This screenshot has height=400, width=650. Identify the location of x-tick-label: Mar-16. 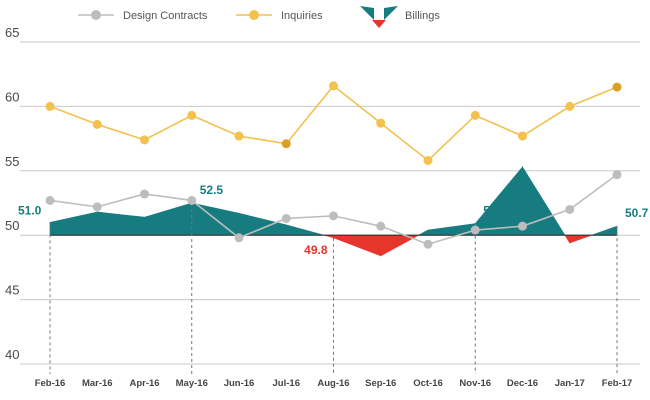
(97, 383).